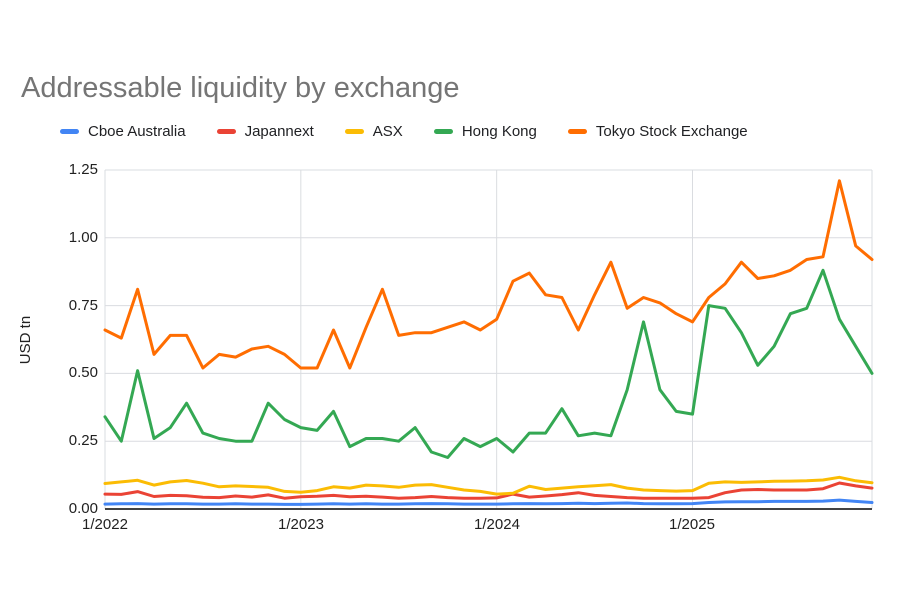  I want to click on x-axis-tick: 1/2024, so click(497, 524).